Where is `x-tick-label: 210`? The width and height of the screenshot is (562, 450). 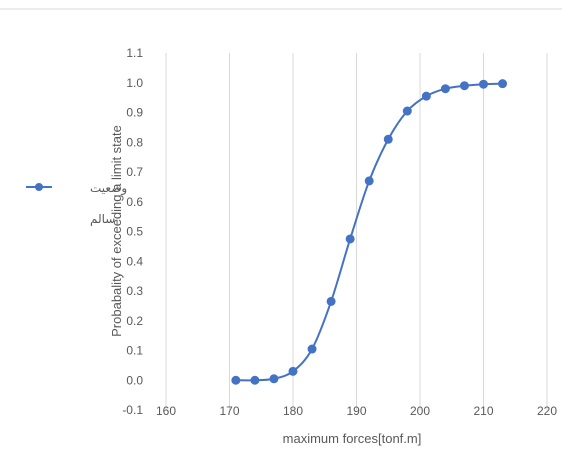
x-tick-label: 210 is located at coordinates (483, 411).